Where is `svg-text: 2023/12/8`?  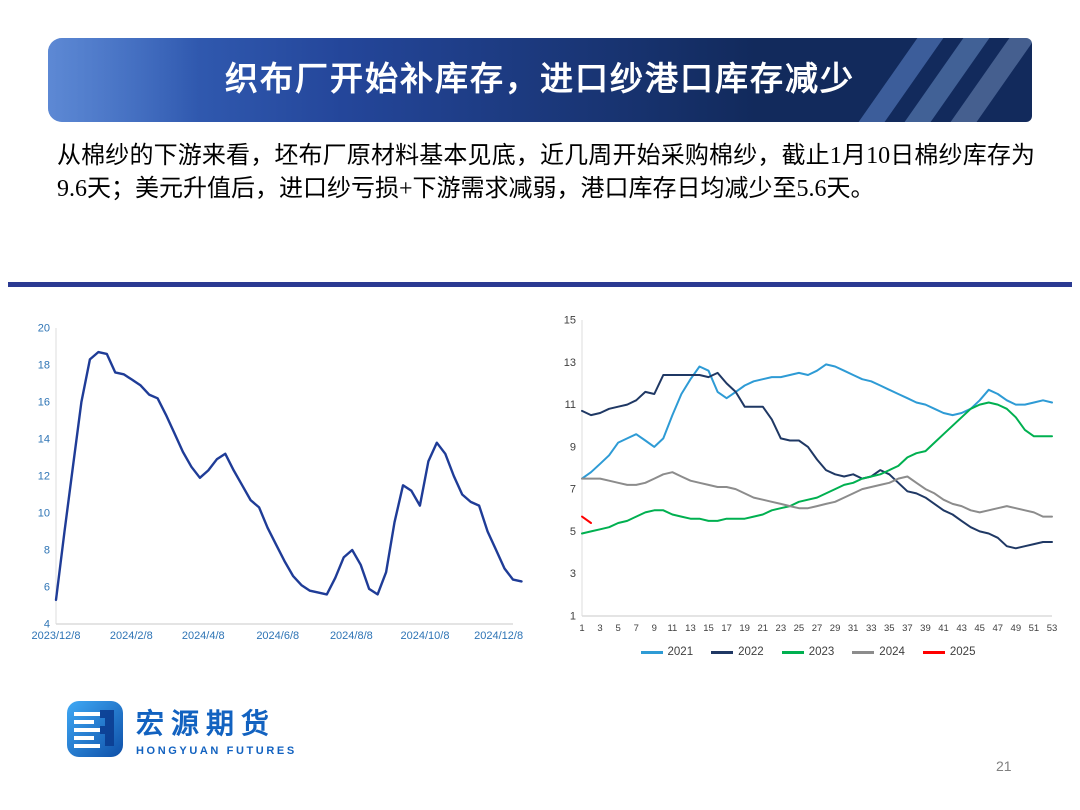
svg-text: 2023/12/8 is located at coordinates (56, 636).